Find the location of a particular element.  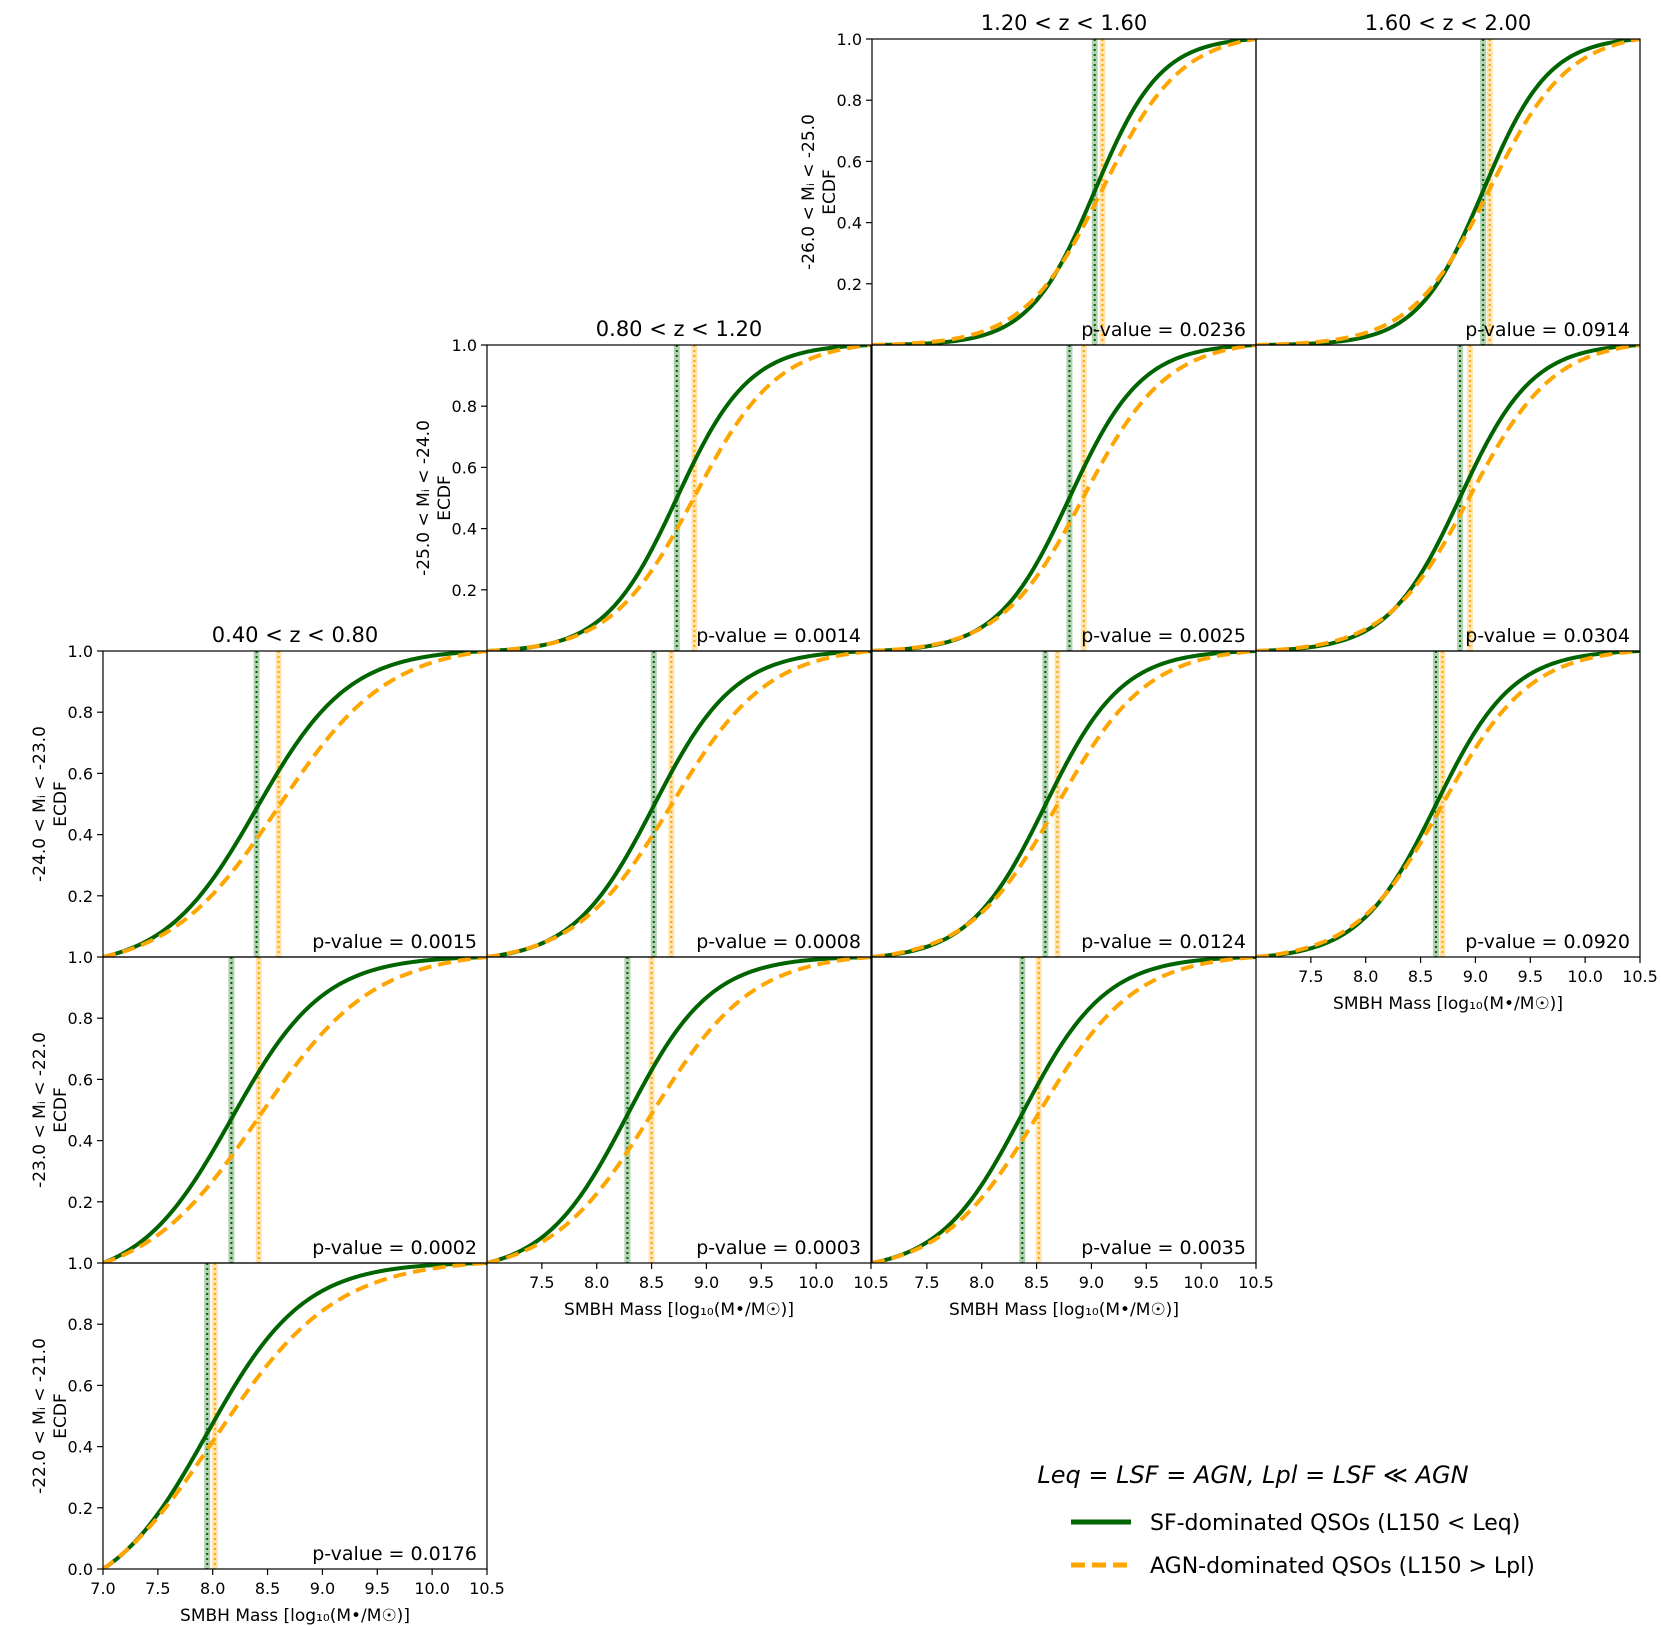

p-value-label: p-value = 0.0002 is located at coordinates (394, 1248).